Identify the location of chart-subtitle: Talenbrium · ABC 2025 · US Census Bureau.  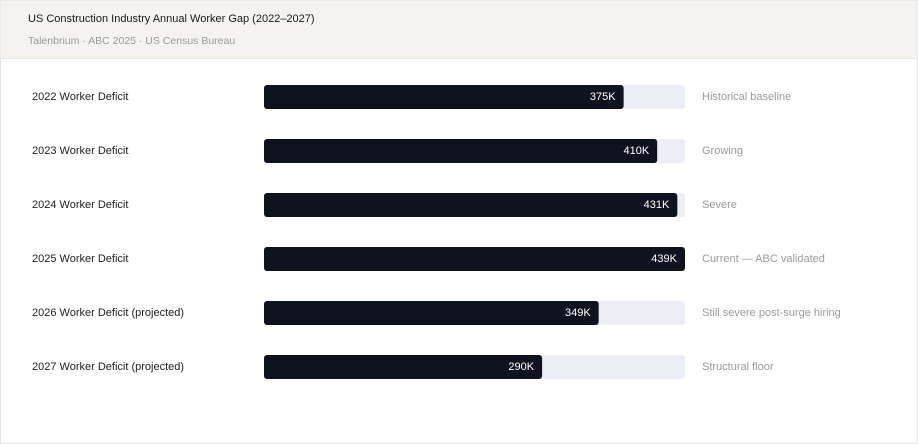
(131, 41).